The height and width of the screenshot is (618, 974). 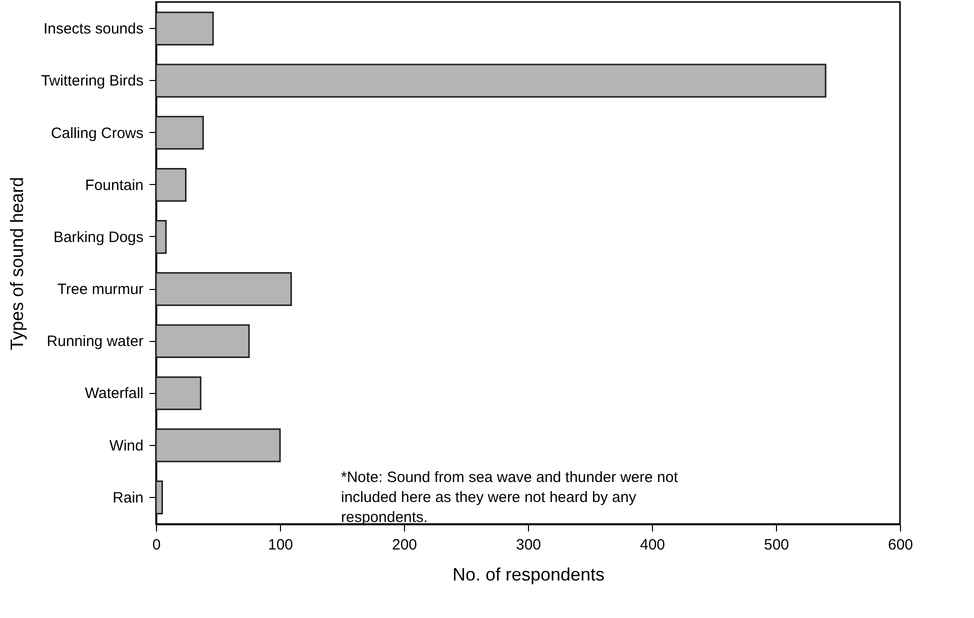 I want to click on y-tick-label: Barking Dogs, so click(x=98, y=237).